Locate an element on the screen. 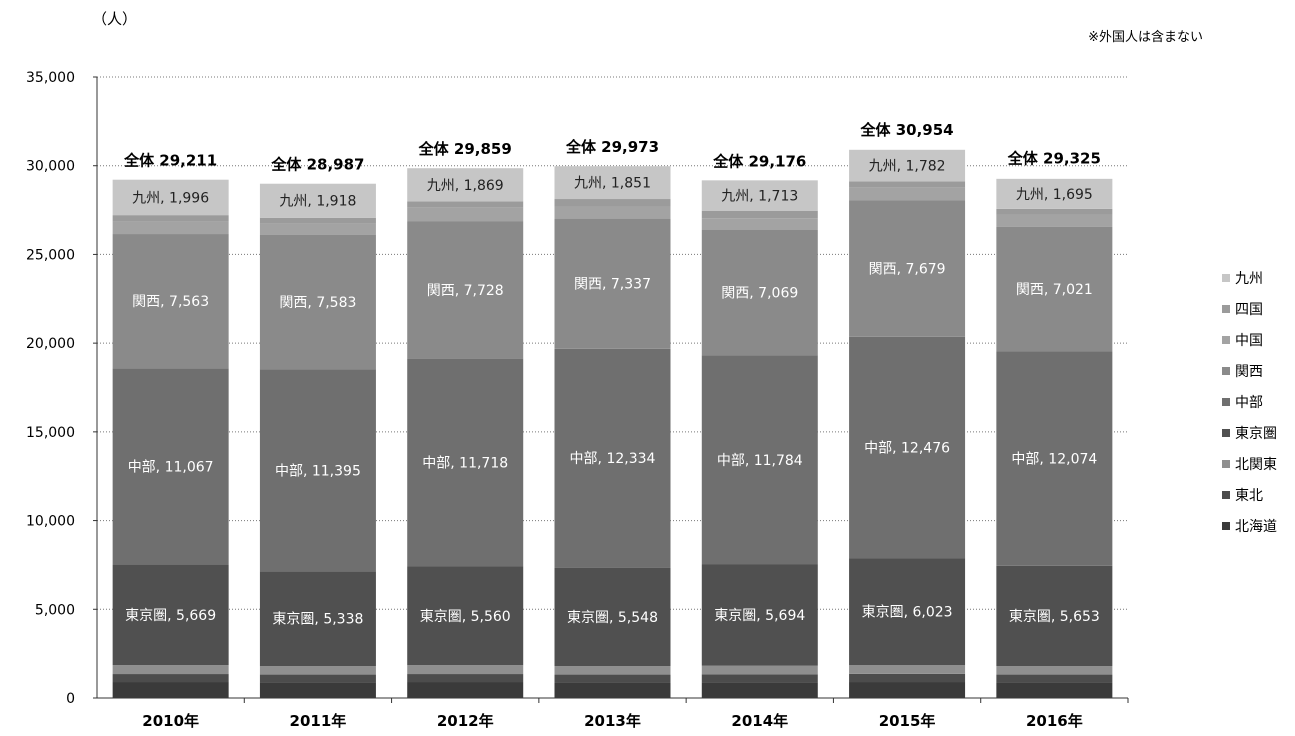 The height and width of the screenshot is (736, 1295). chart-legend: 九州 四国 中国 関西 中部 東京圏 北関東 東北 北海道 is located at coordinates (1249, 401).